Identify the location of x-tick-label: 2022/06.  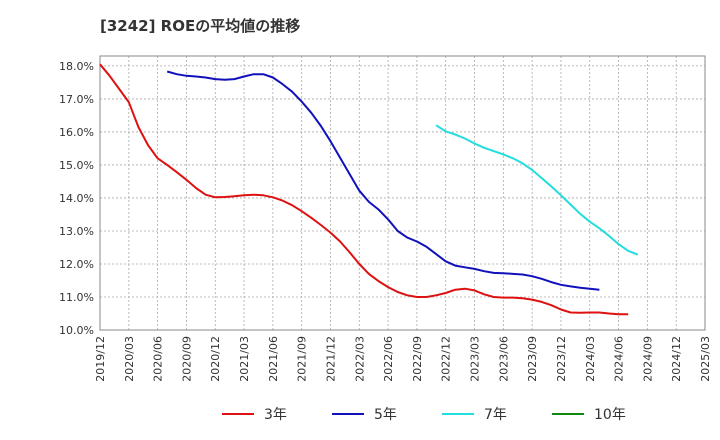
(388, 359).